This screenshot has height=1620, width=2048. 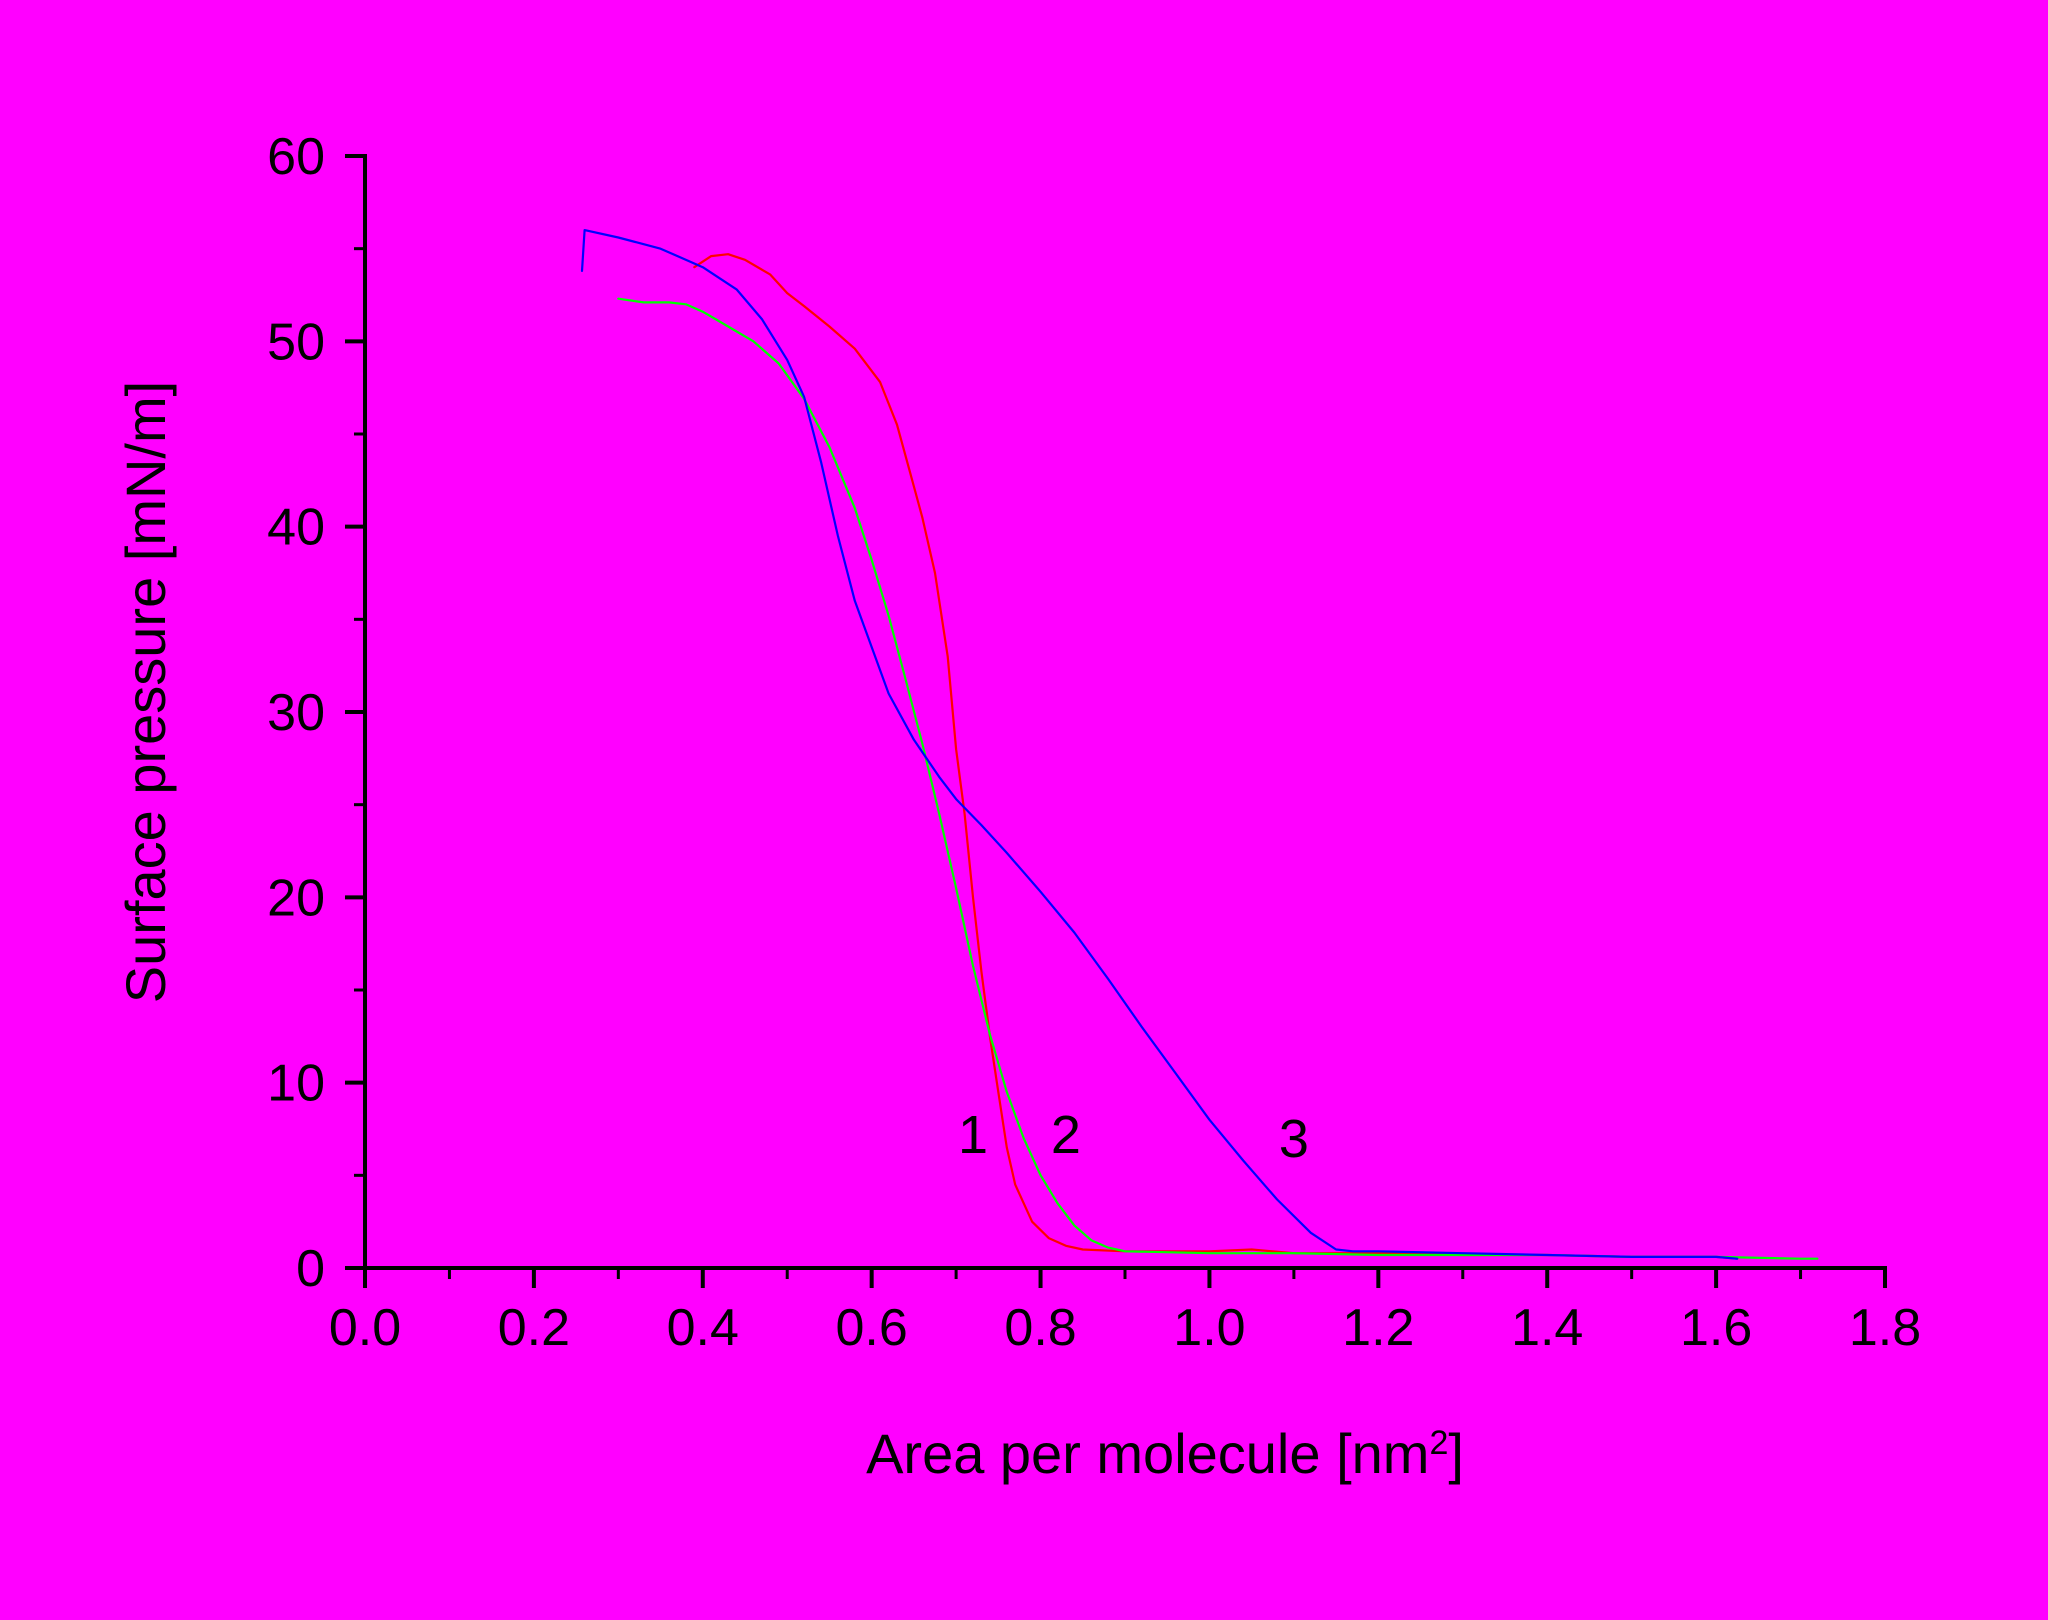 What do you see at coordinates (1885, 1328) in the screenshot?
I see `x-tick-label: 1.8` at bounding box center [1885, 1328].